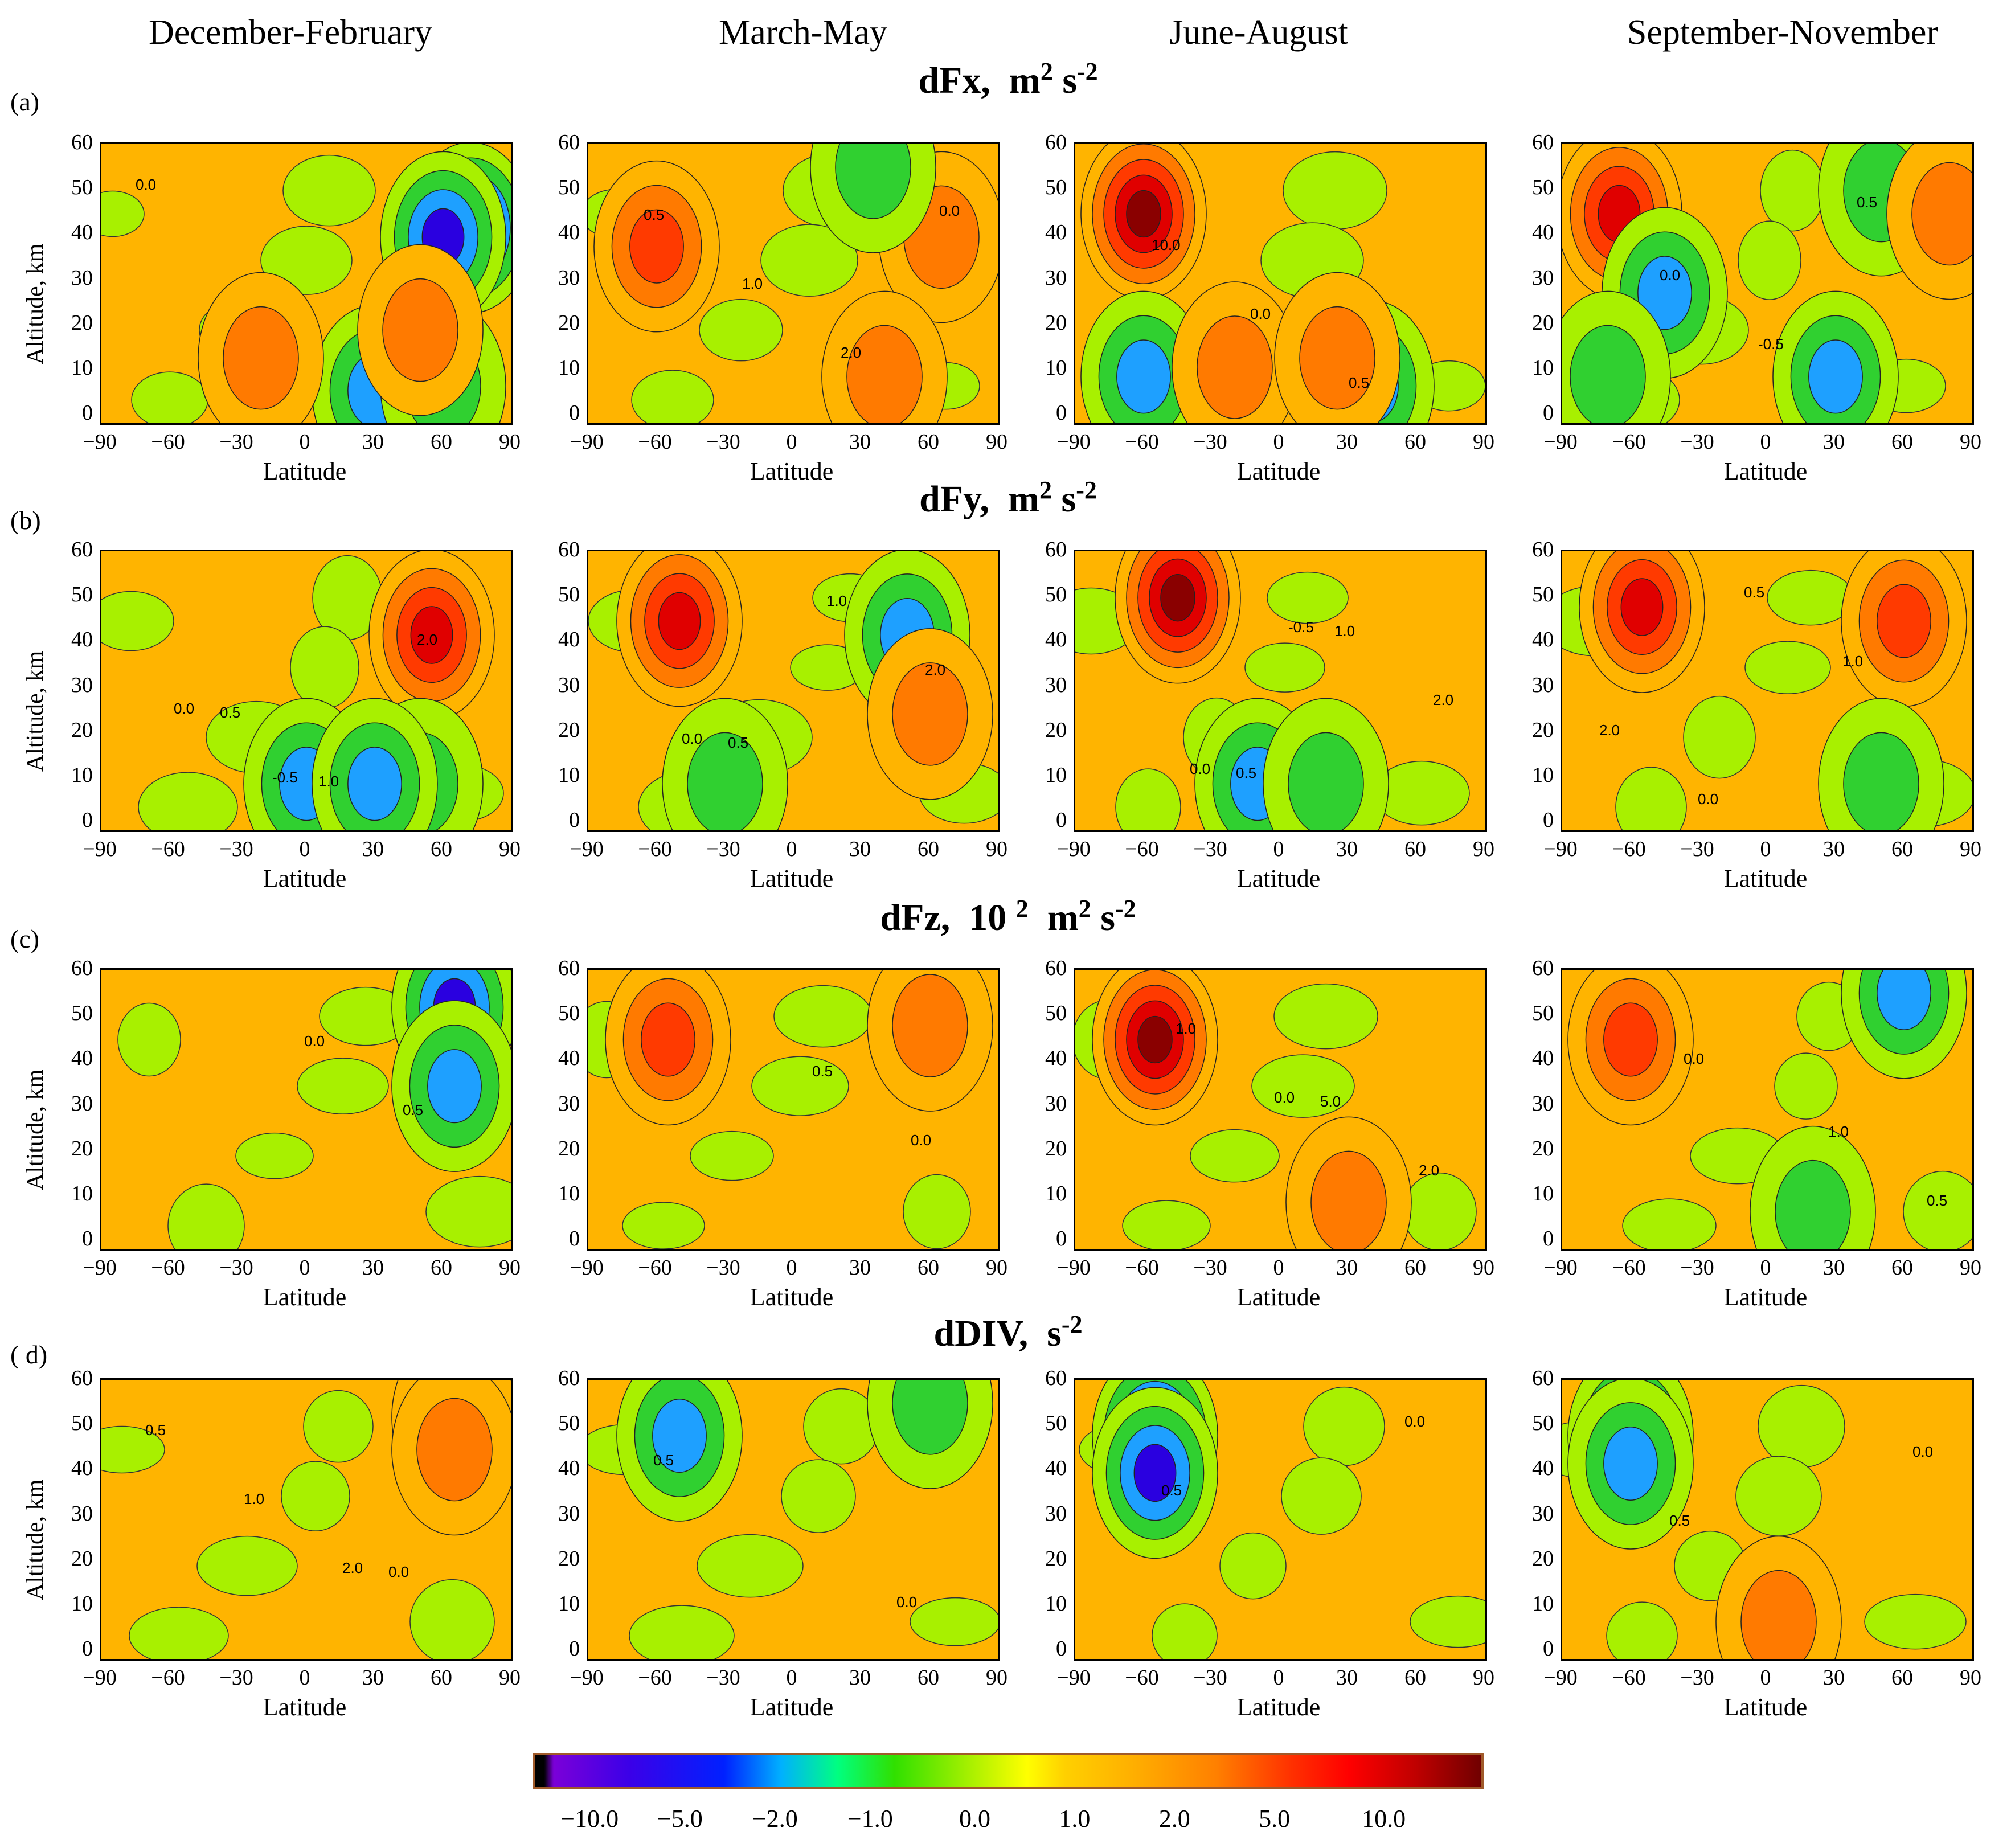 This screenshot has height=1848, width=2015. What do you see at coordinates (1258, 32) in the screenshot?
I see `season-header: June-August` at bounding box center [1258, 32].